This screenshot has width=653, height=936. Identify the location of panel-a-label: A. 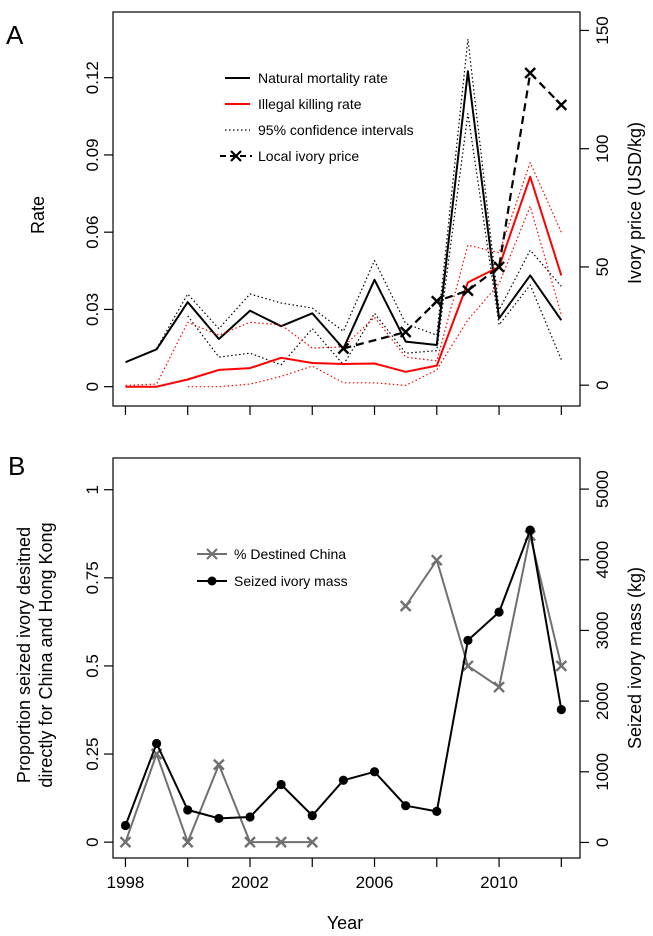
(15, 35).